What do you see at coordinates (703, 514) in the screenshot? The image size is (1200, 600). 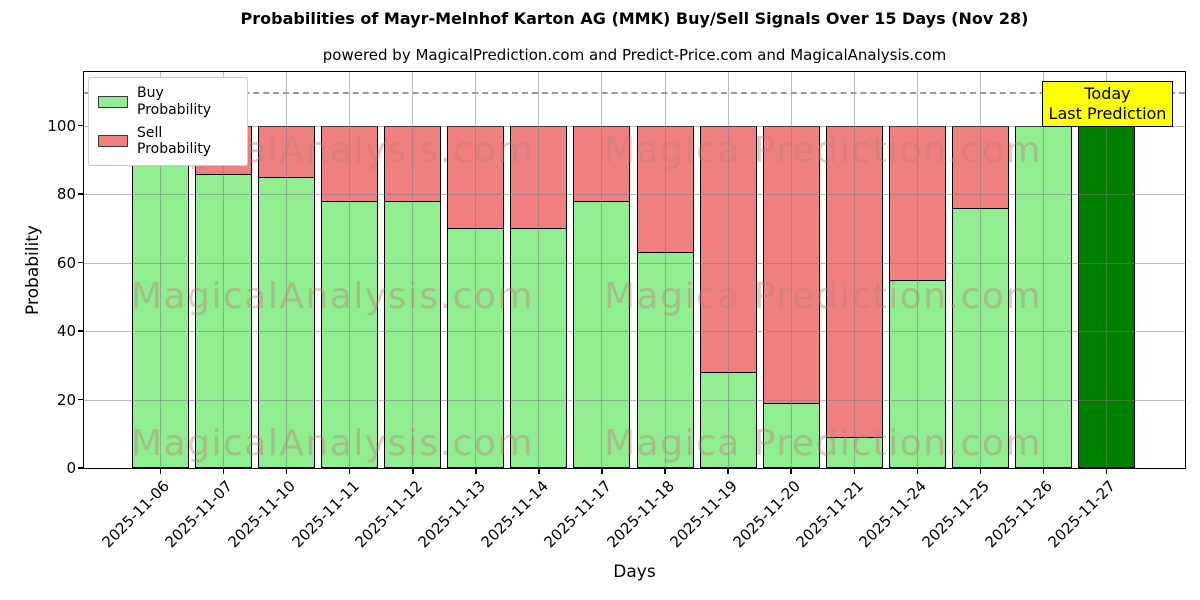 I see `x-tick-label: 2025-11-19` at bounding box center [703, 514].